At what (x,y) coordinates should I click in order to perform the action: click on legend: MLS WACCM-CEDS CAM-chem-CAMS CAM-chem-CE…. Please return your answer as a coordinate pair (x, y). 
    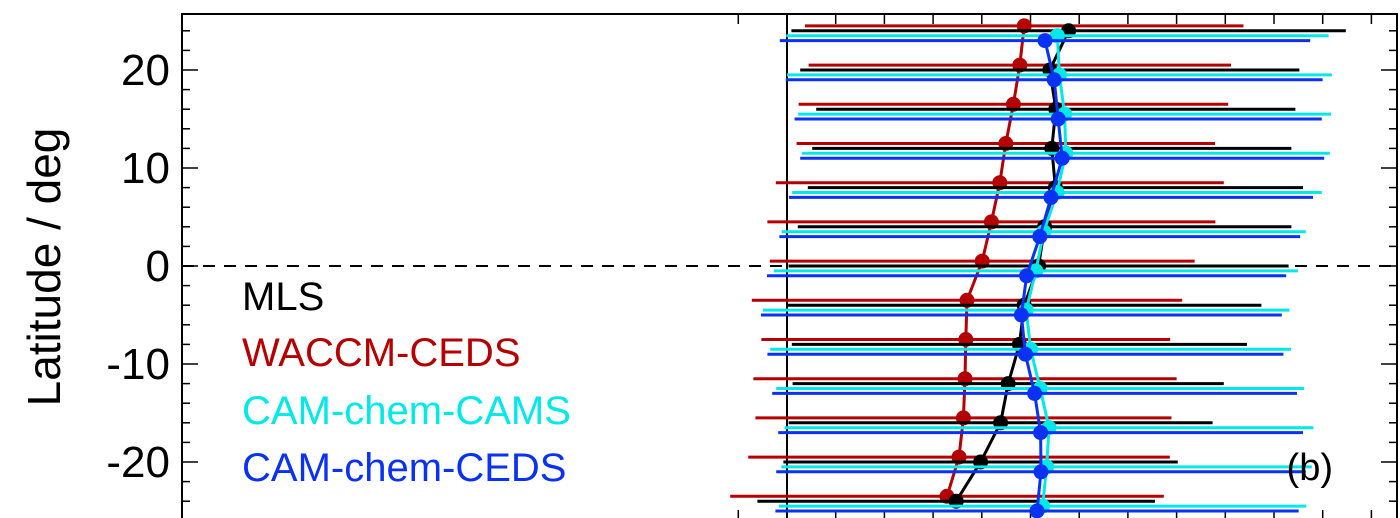
    Looking at the image, I should click on (406, 382).